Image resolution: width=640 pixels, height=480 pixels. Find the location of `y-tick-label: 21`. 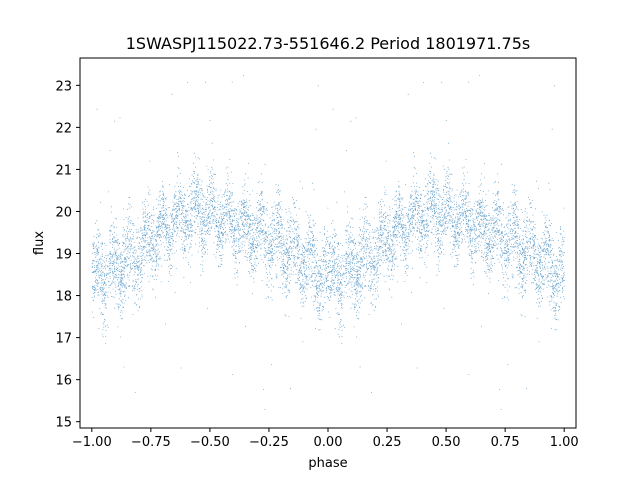

y-tick-label: 21 is located at coordinates (63, 170).